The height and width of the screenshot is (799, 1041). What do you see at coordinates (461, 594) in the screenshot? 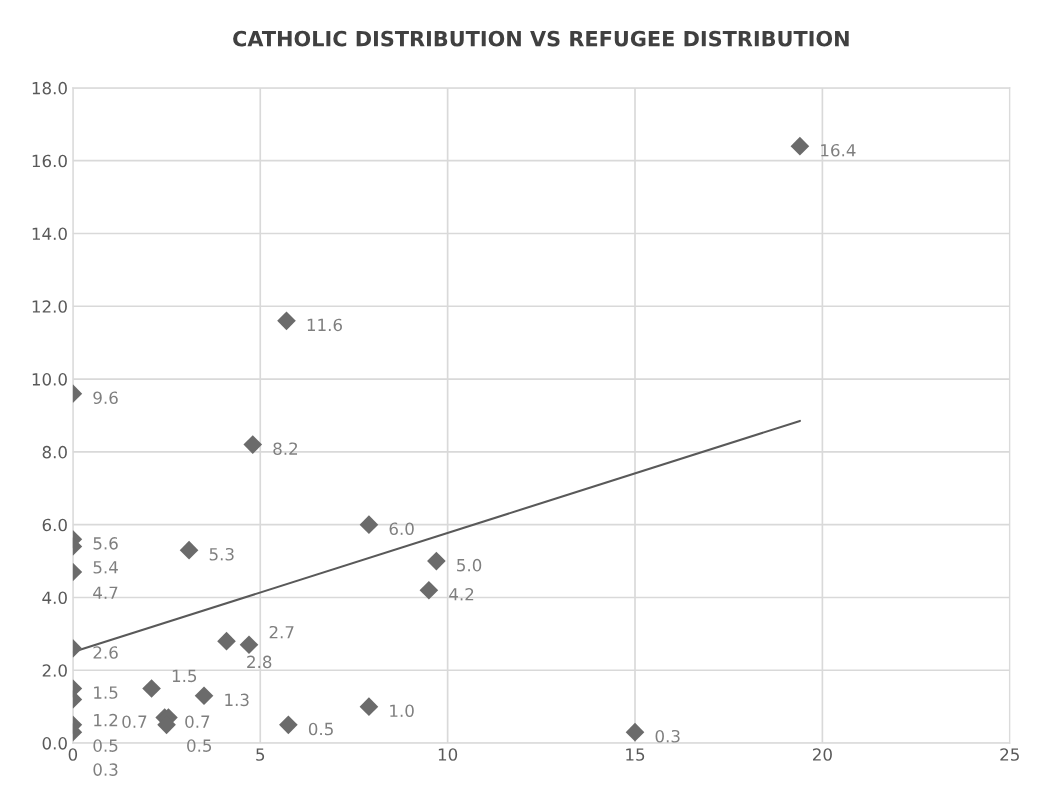
I see `data-label: 4.2` at bounding box center [461, 594].